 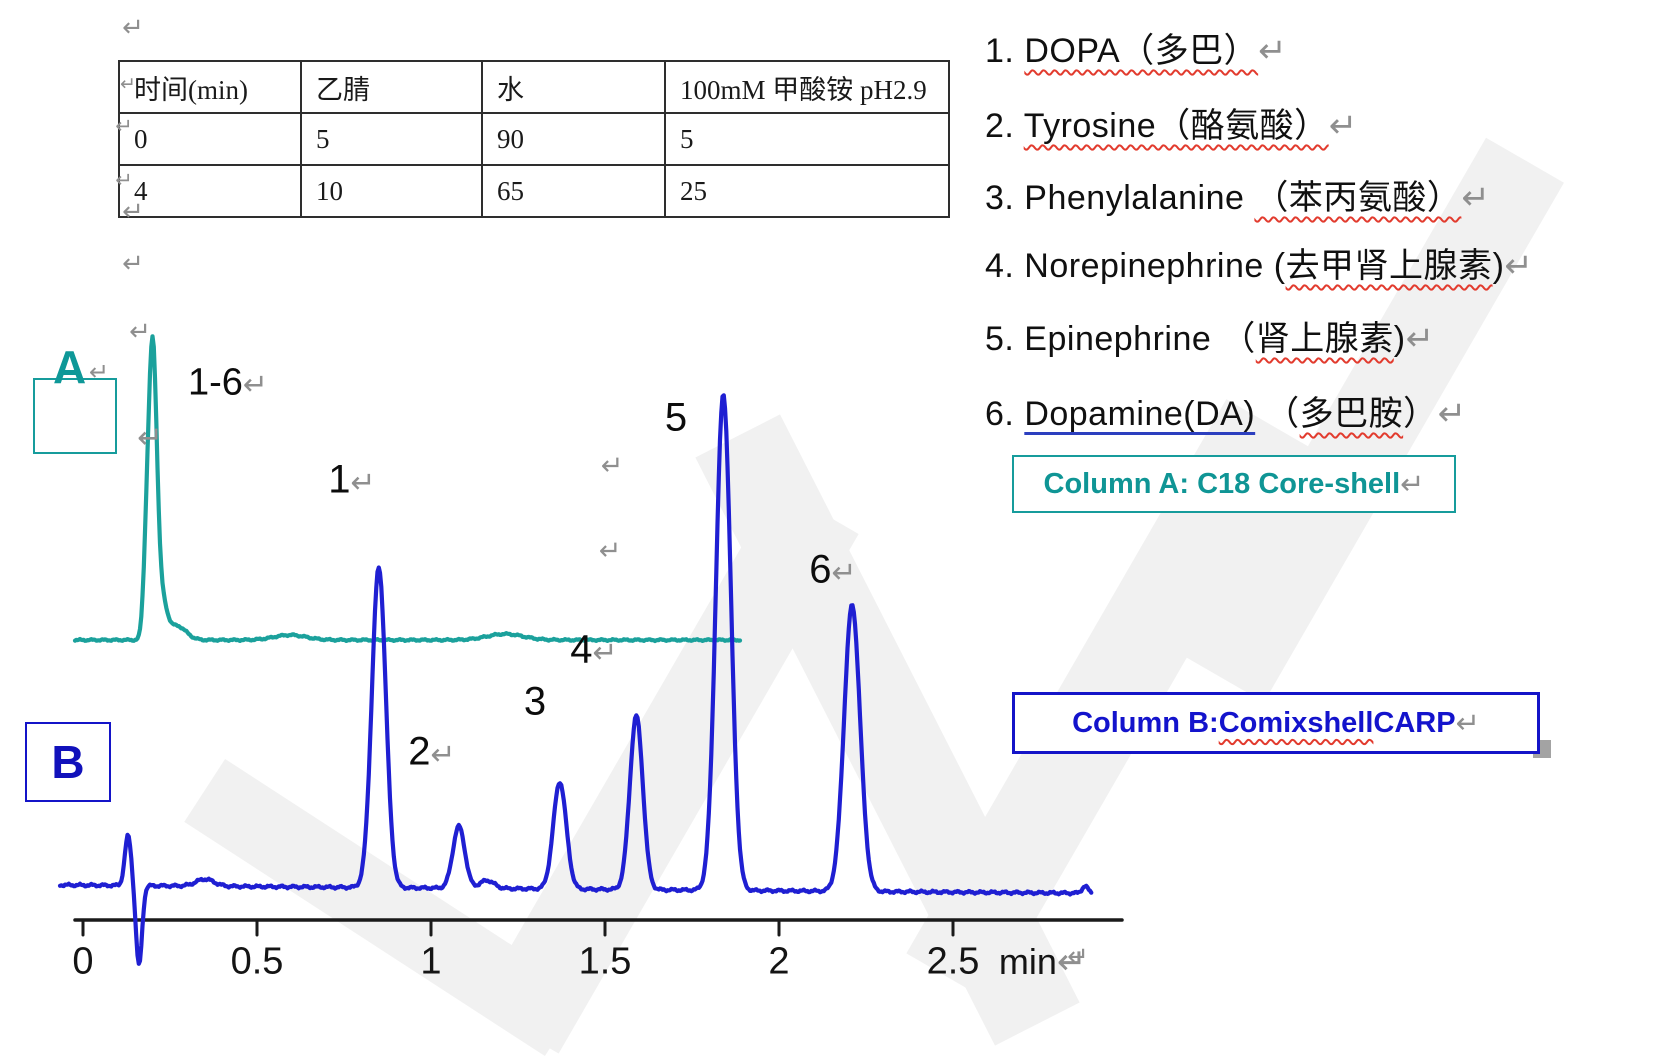 I want to click on text-segment: 肾上腺素, so click(x=1324, y=339).